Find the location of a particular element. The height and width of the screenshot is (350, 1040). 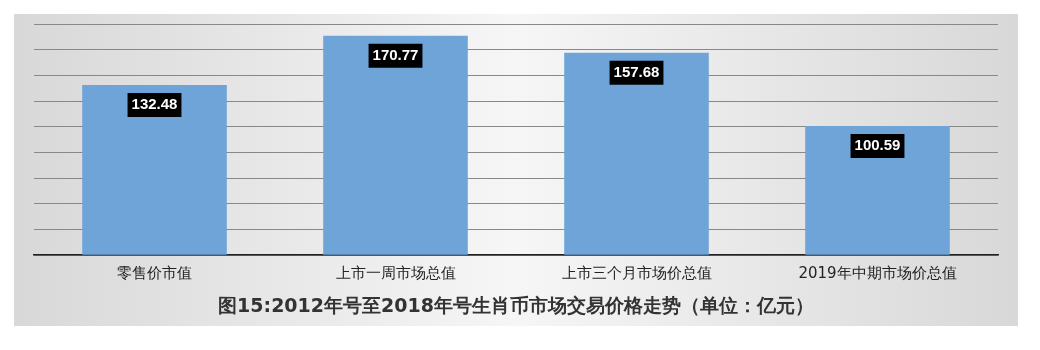

text: 图15:2012年号至2018年号生肖币市场交易价格走势（单位：亿元） is located at coordinates (516, 304).